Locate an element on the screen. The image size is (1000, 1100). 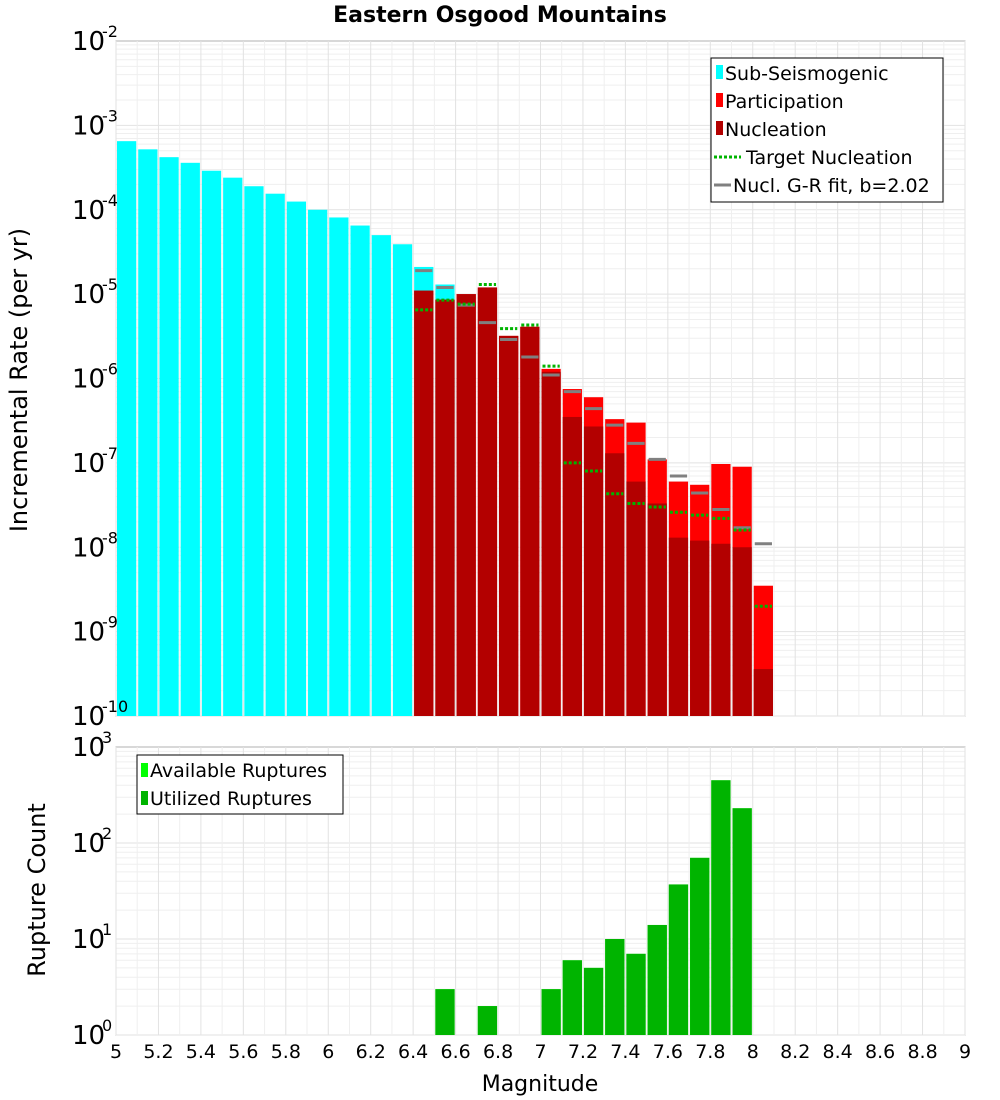
bottom-y-axis-label: Rupture Count is located at coordinates (37, 890).